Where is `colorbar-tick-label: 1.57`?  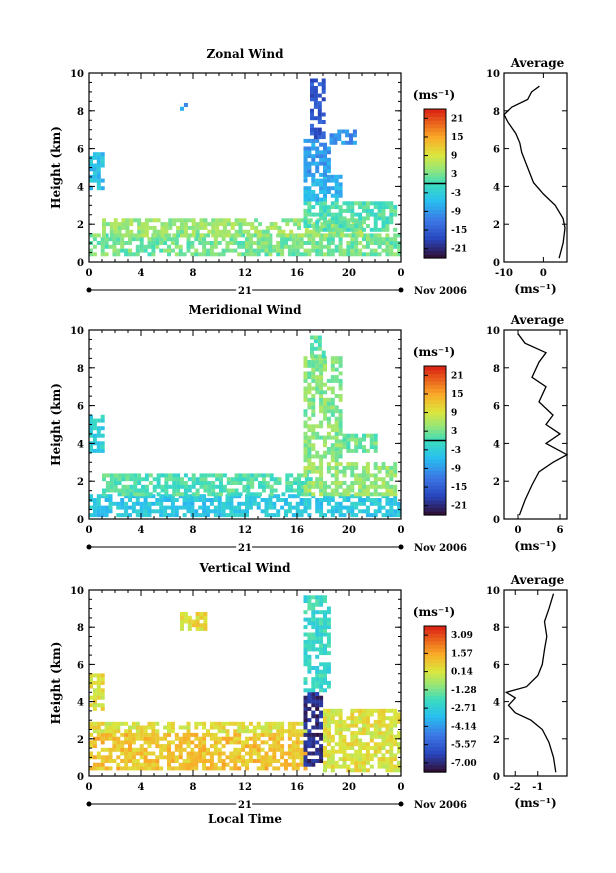 colorbar-tick-label: 1.57 is located at coordinates (462, 654).